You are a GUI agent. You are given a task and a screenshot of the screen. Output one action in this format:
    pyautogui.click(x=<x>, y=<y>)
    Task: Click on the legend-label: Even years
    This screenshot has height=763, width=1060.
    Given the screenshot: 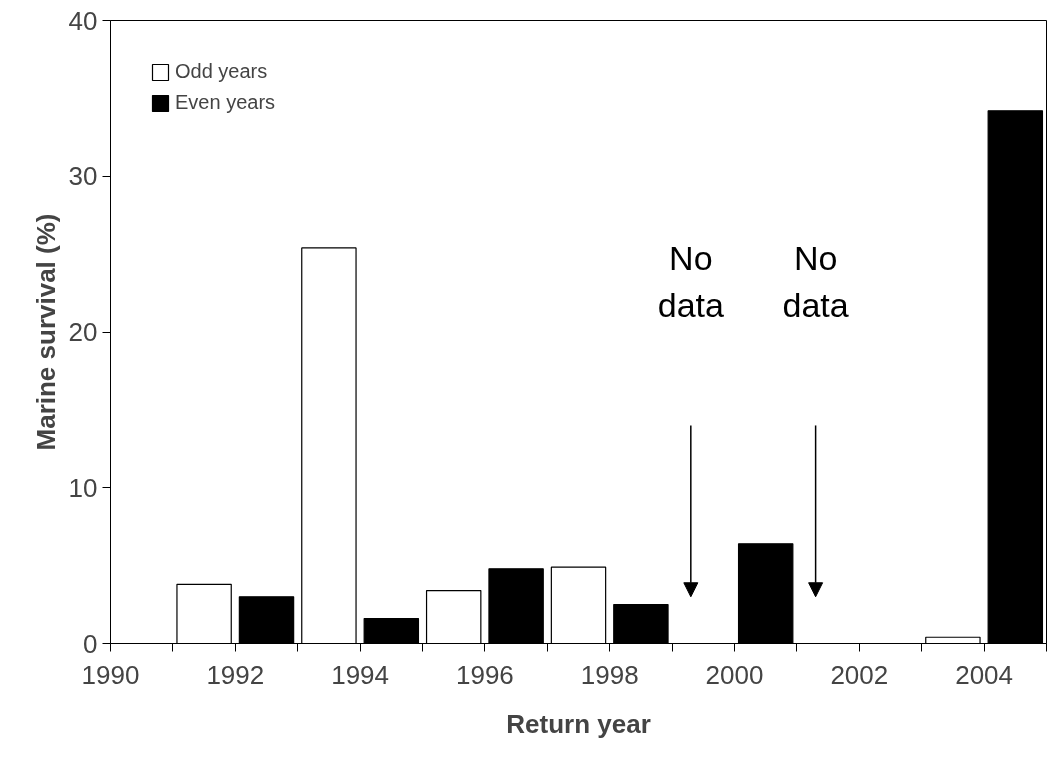 What is the action you would take?
    pyautogui.click(x=225, y=102)
    